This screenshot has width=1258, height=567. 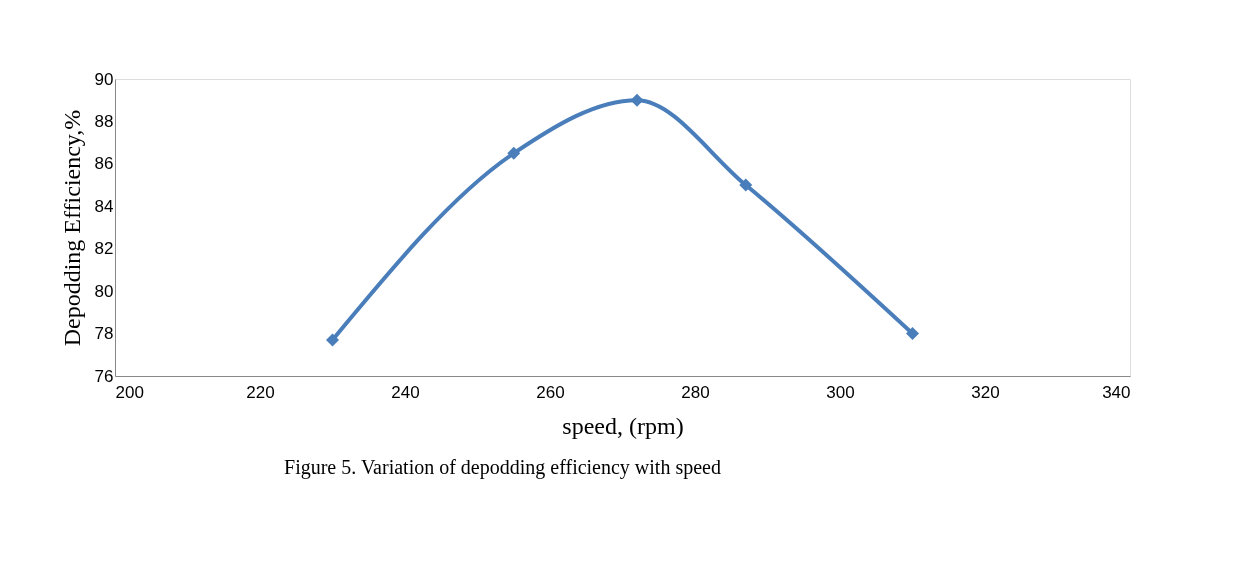 What do you see at coordinates (985, 392) in the screenshot?
I see `x-tick-label: 320` at bounding box center [985, 392].